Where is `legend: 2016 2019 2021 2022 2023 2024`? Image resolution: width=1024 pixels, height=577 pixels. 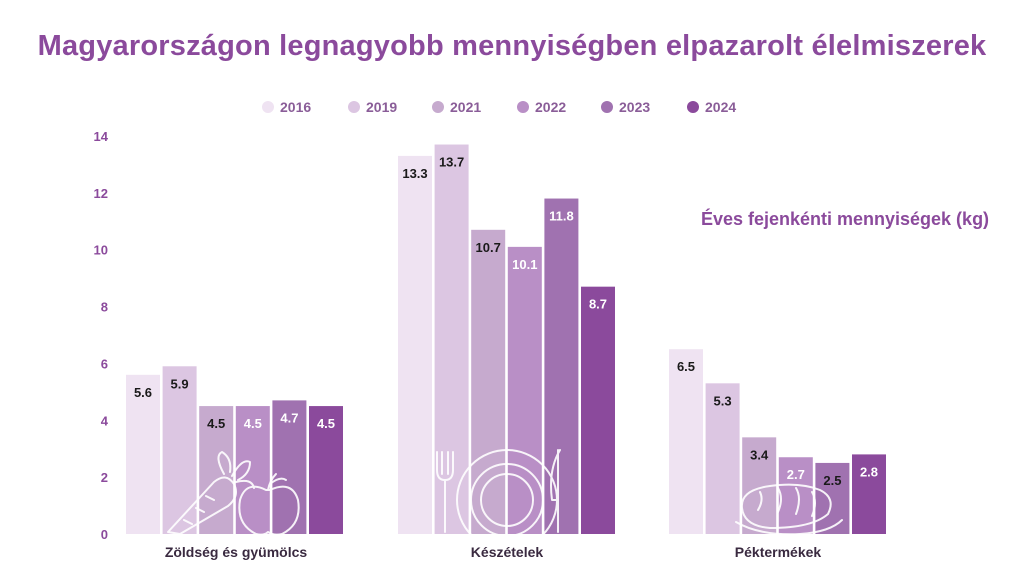 legend: 2016 2019 2021 2022 2023 2024 is located at coordinates (512, 107).